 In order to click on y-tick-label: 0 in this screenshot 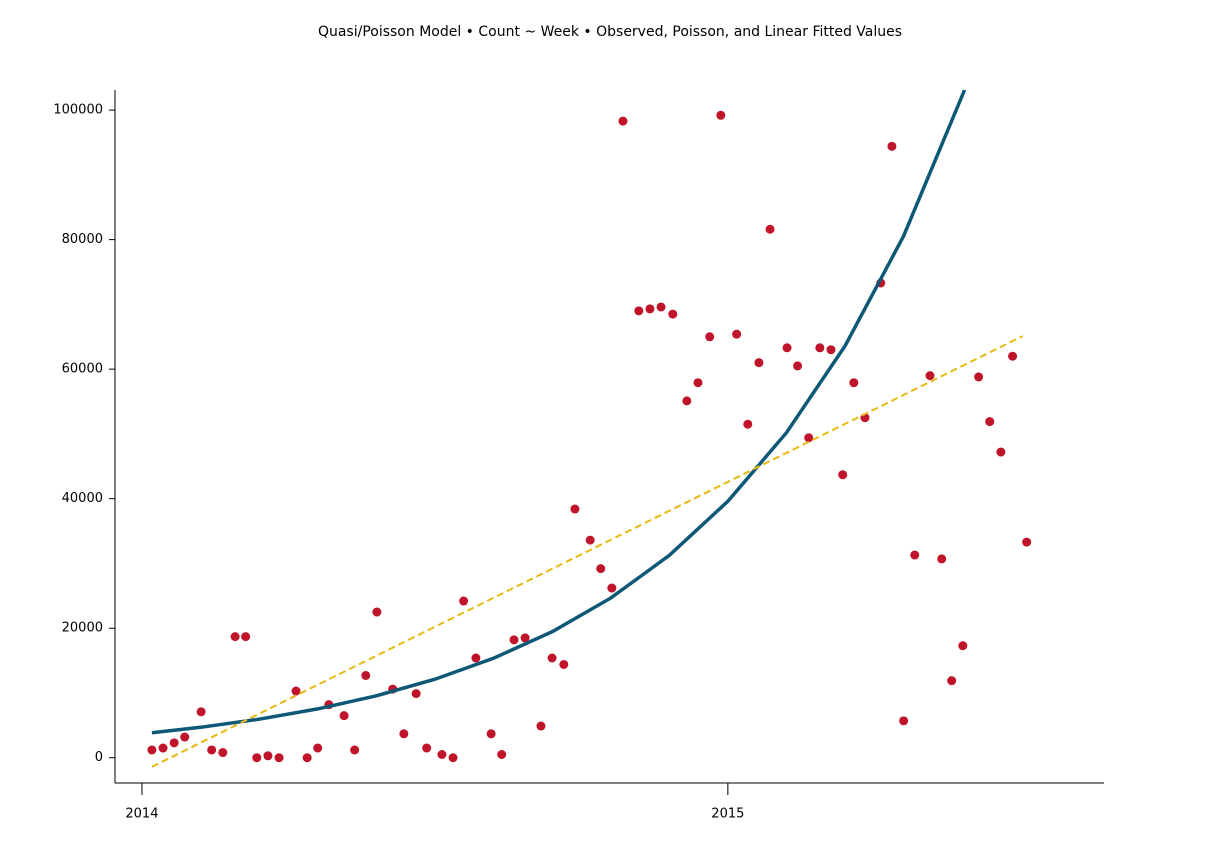, I will do `click(99, 757)`.